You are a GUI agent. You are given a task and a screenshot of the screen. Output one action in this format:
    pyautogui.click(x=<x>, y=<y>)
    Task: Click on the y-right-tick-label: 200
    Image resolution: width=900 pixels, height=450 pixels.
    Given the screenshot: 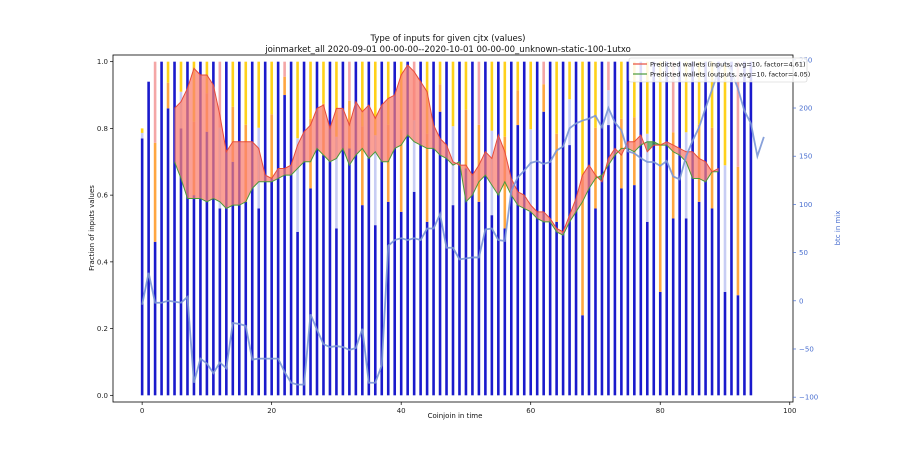 What is the action you would take?
    pyautogui.click(x=805, y=109)
    